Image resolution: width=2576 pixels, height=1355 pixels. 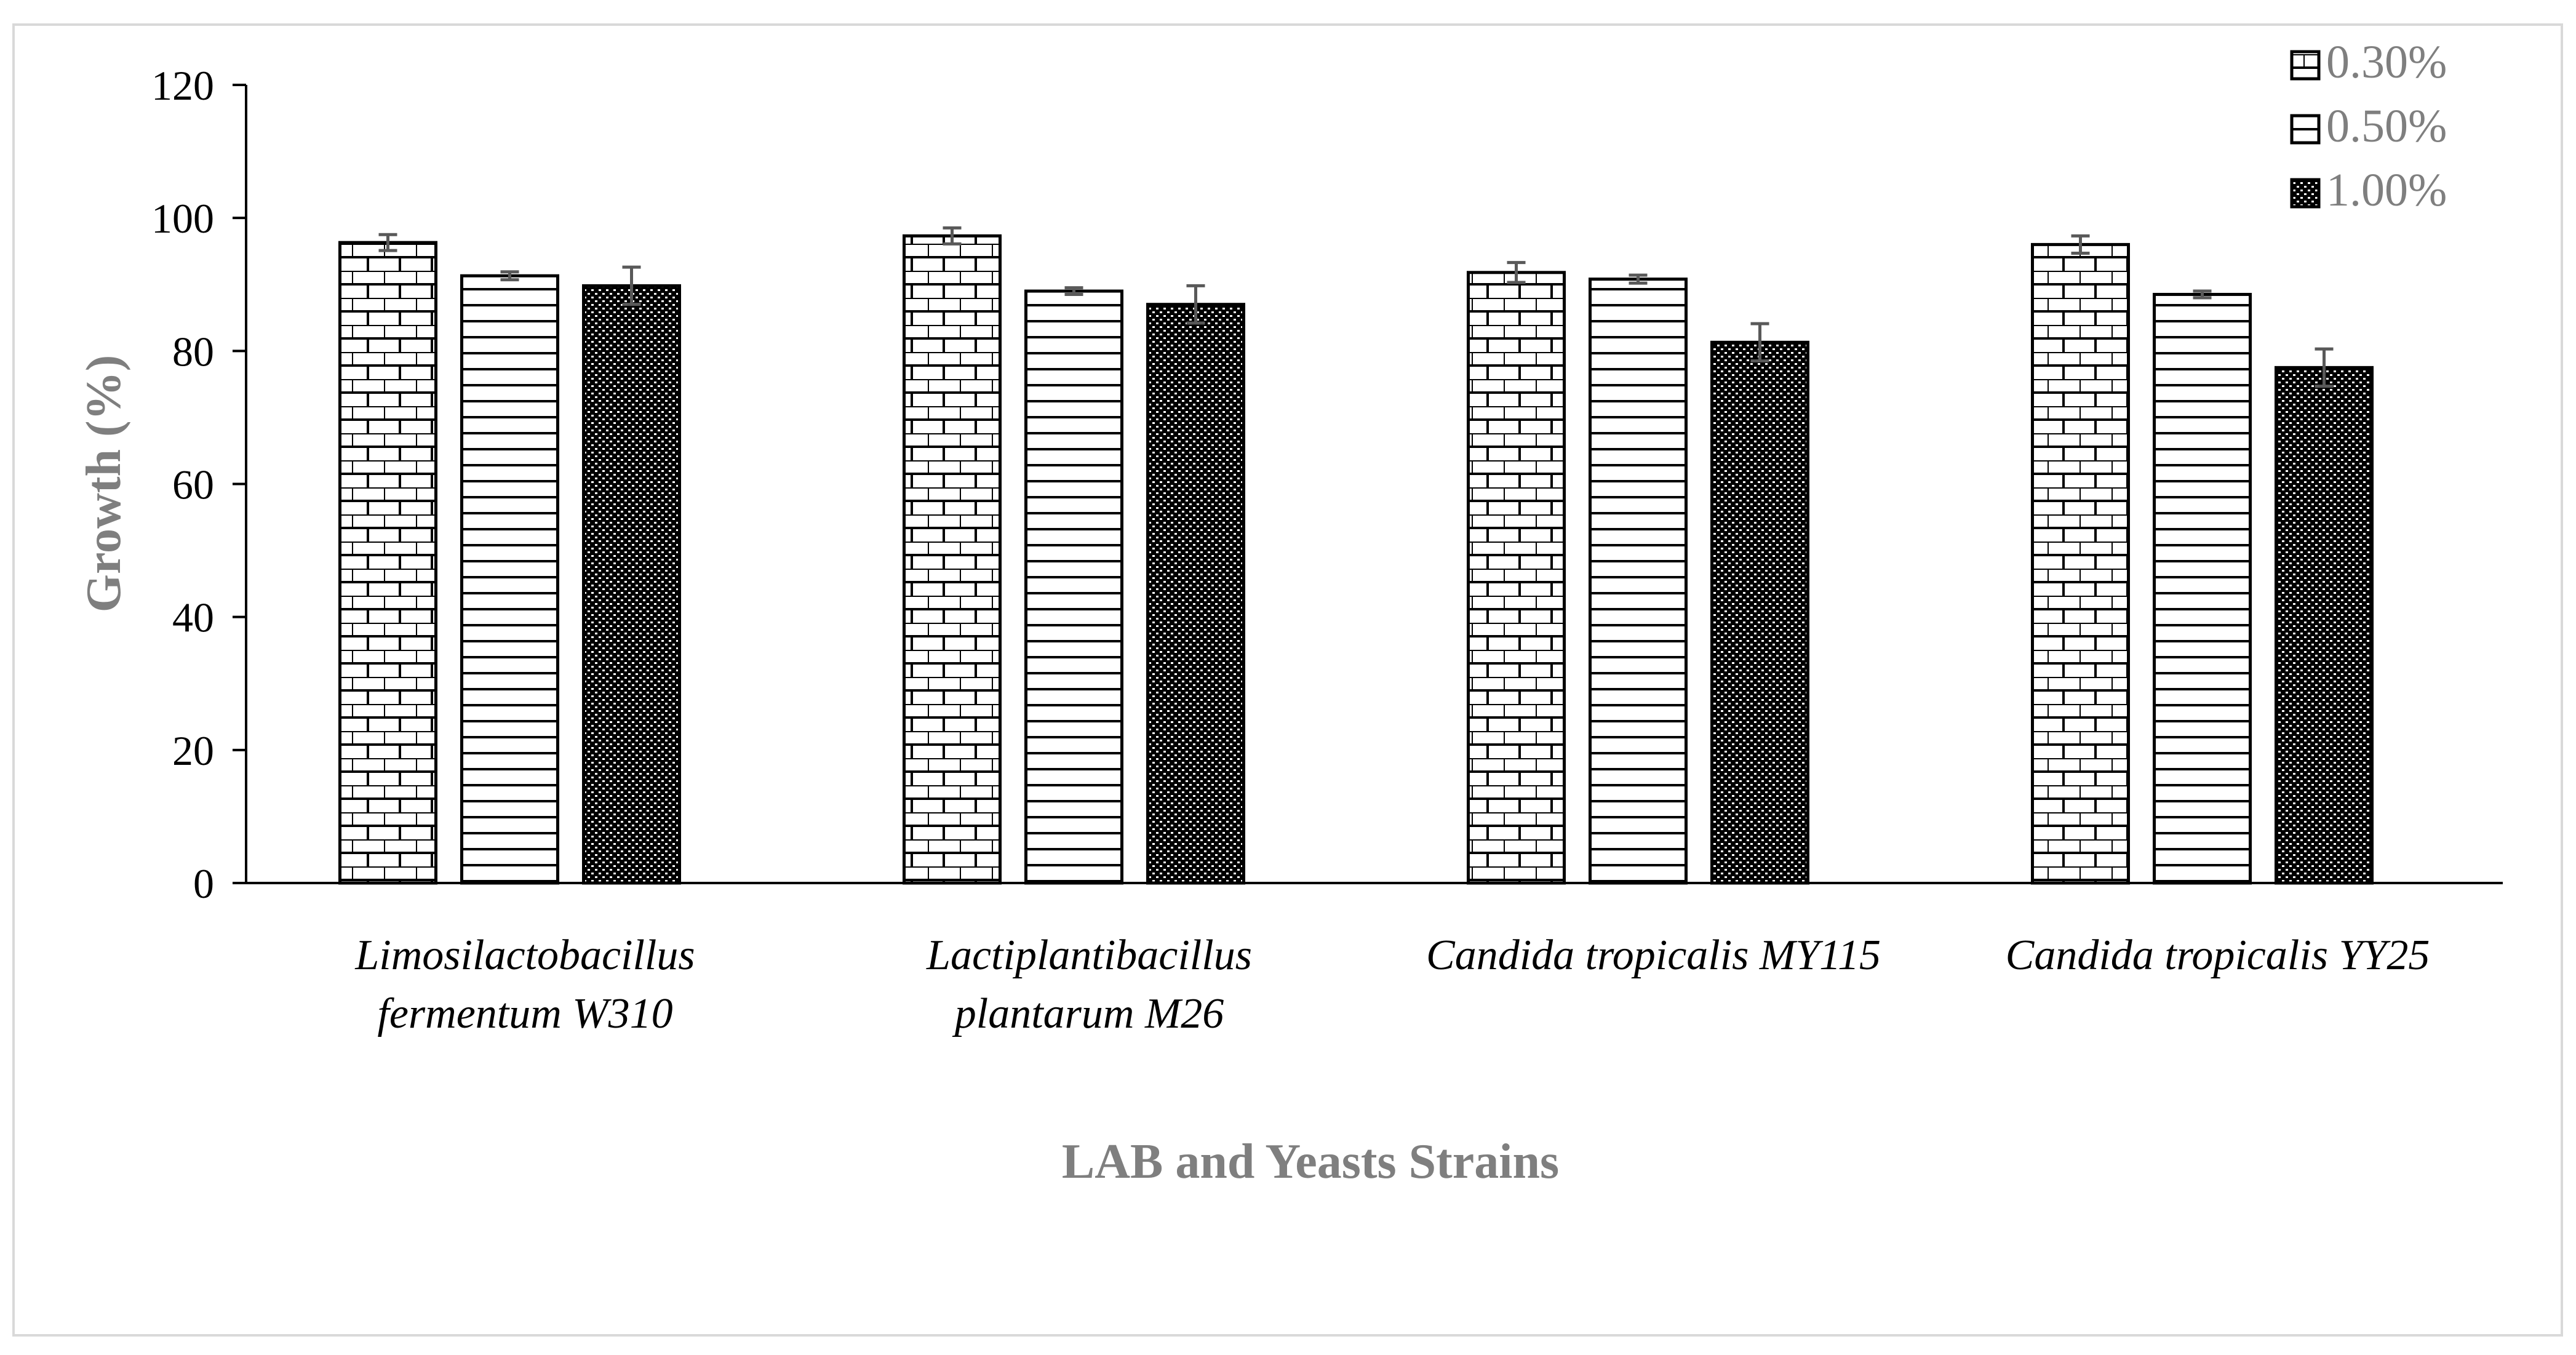 What do you see at coordinates (509, 579) in the screenshot?
I see `bar-0-50pct-cat1` at bounding box center [509, 579].